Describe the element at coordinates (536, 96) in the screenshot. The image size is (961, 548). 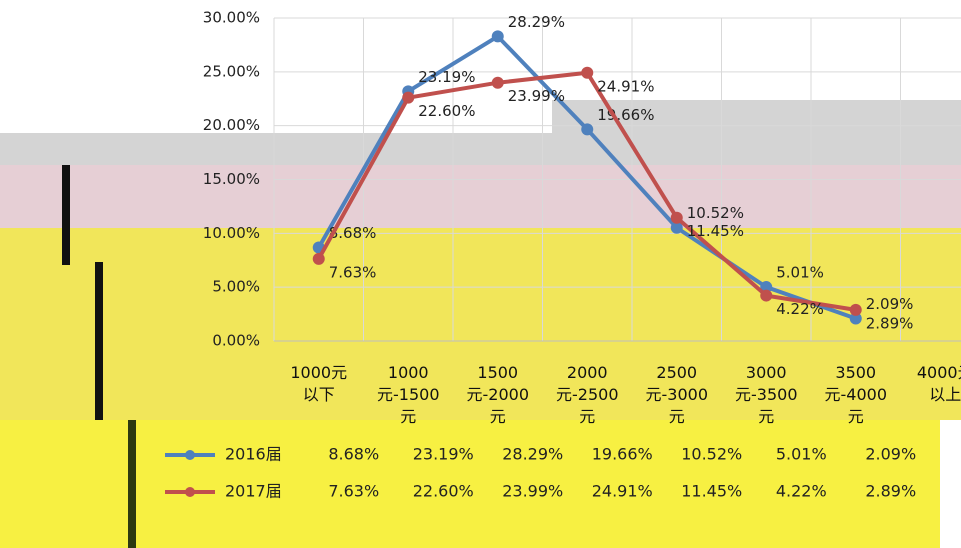
I see `data-label: 23.99%` at that location.